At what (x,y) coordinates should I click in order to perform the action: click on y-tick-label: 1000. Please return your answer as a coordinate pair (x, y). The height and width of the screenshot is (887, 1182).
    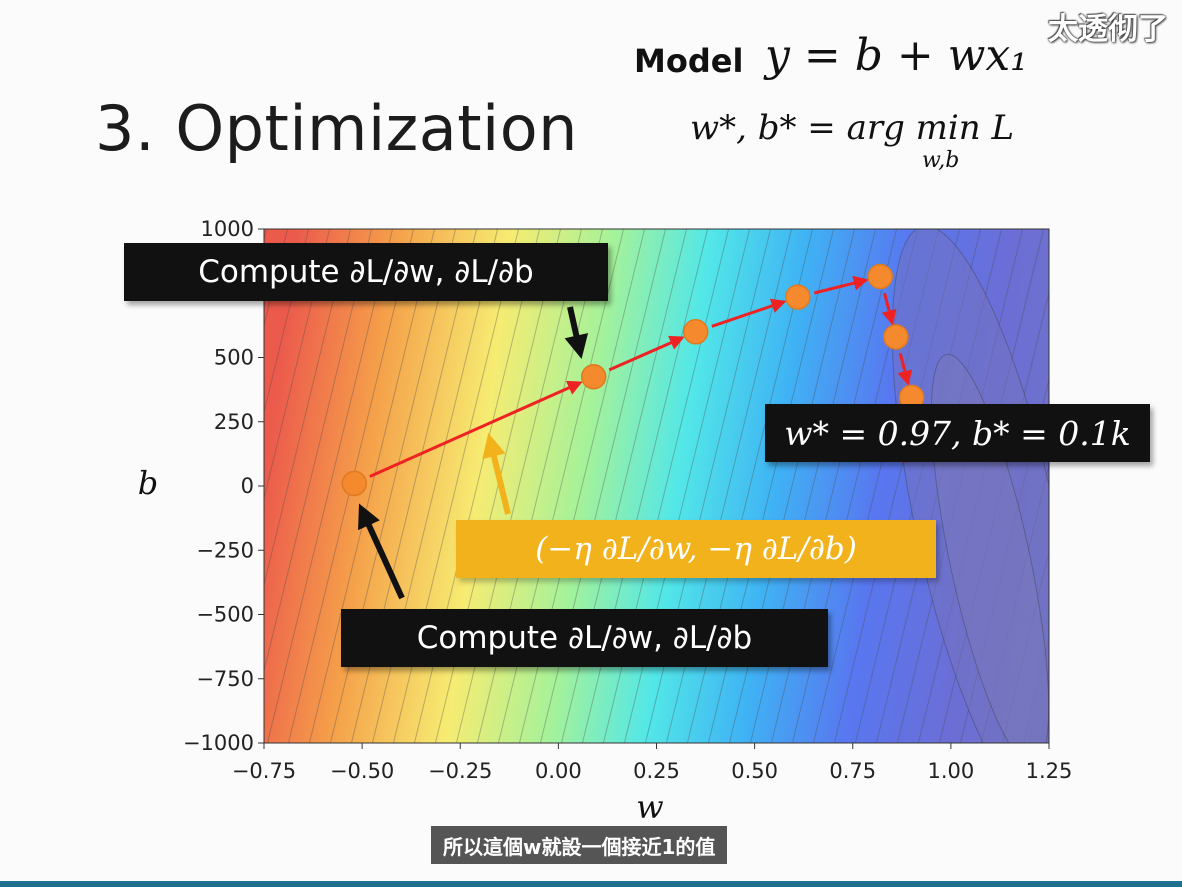
    Looking at the image, I should click on (227, 229).